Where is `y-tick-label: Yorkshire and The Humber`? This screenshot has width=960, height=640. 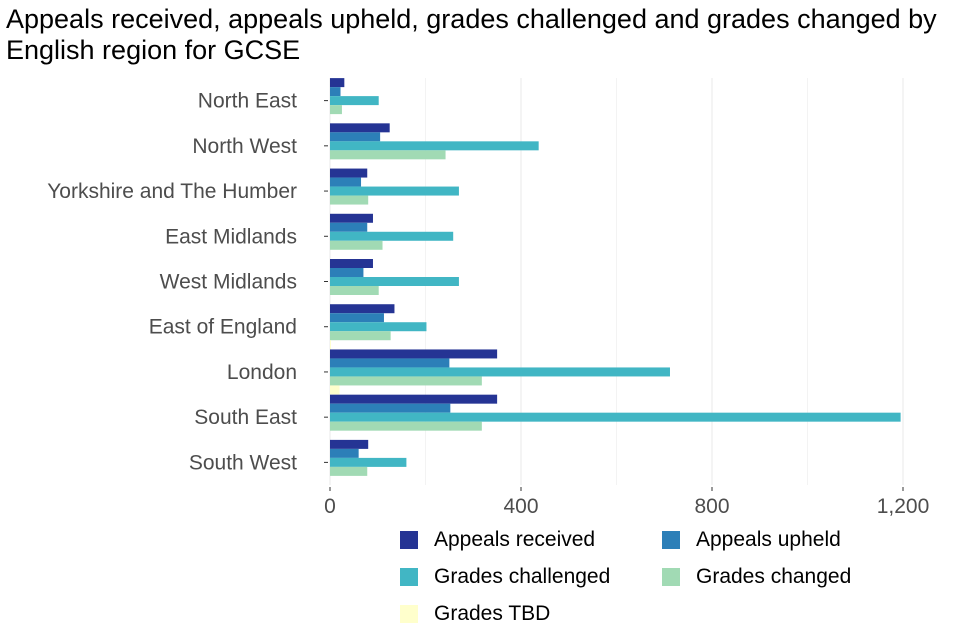
y-tick-label: Yorkshire and The Humber is located at coordinates (172, 191).